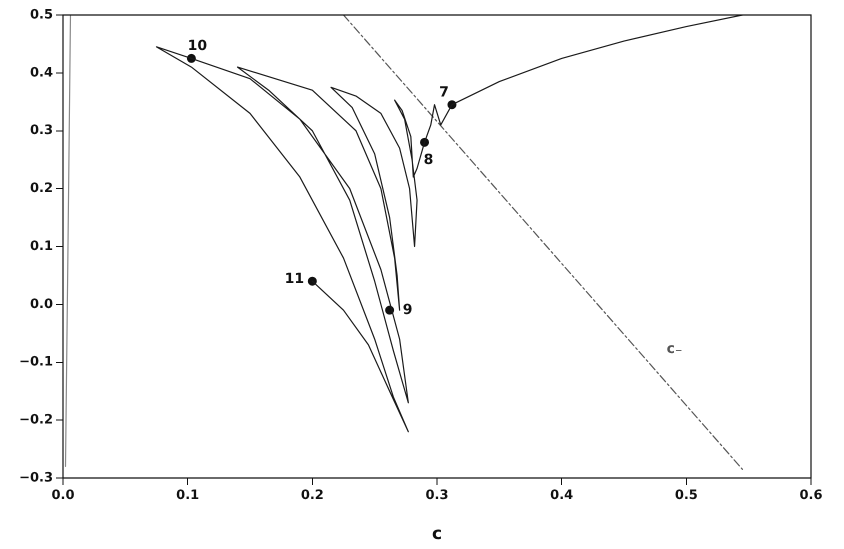  Describe the element at coordinates (429, 160) in the screenshot. I see `annotation: 8` at that location.